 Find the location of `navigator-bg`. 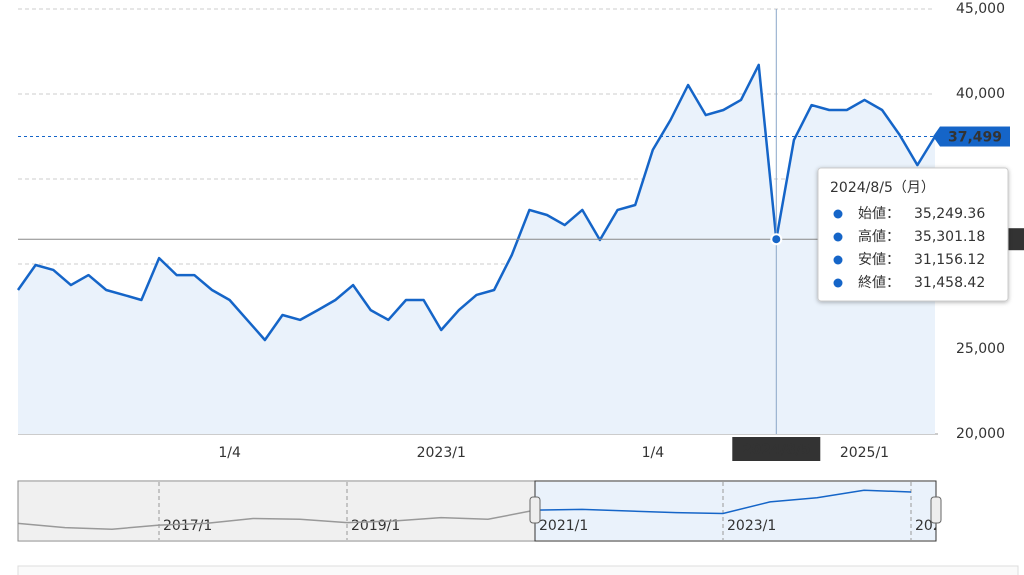

navigator-bg is located at coordinates (276, 511).